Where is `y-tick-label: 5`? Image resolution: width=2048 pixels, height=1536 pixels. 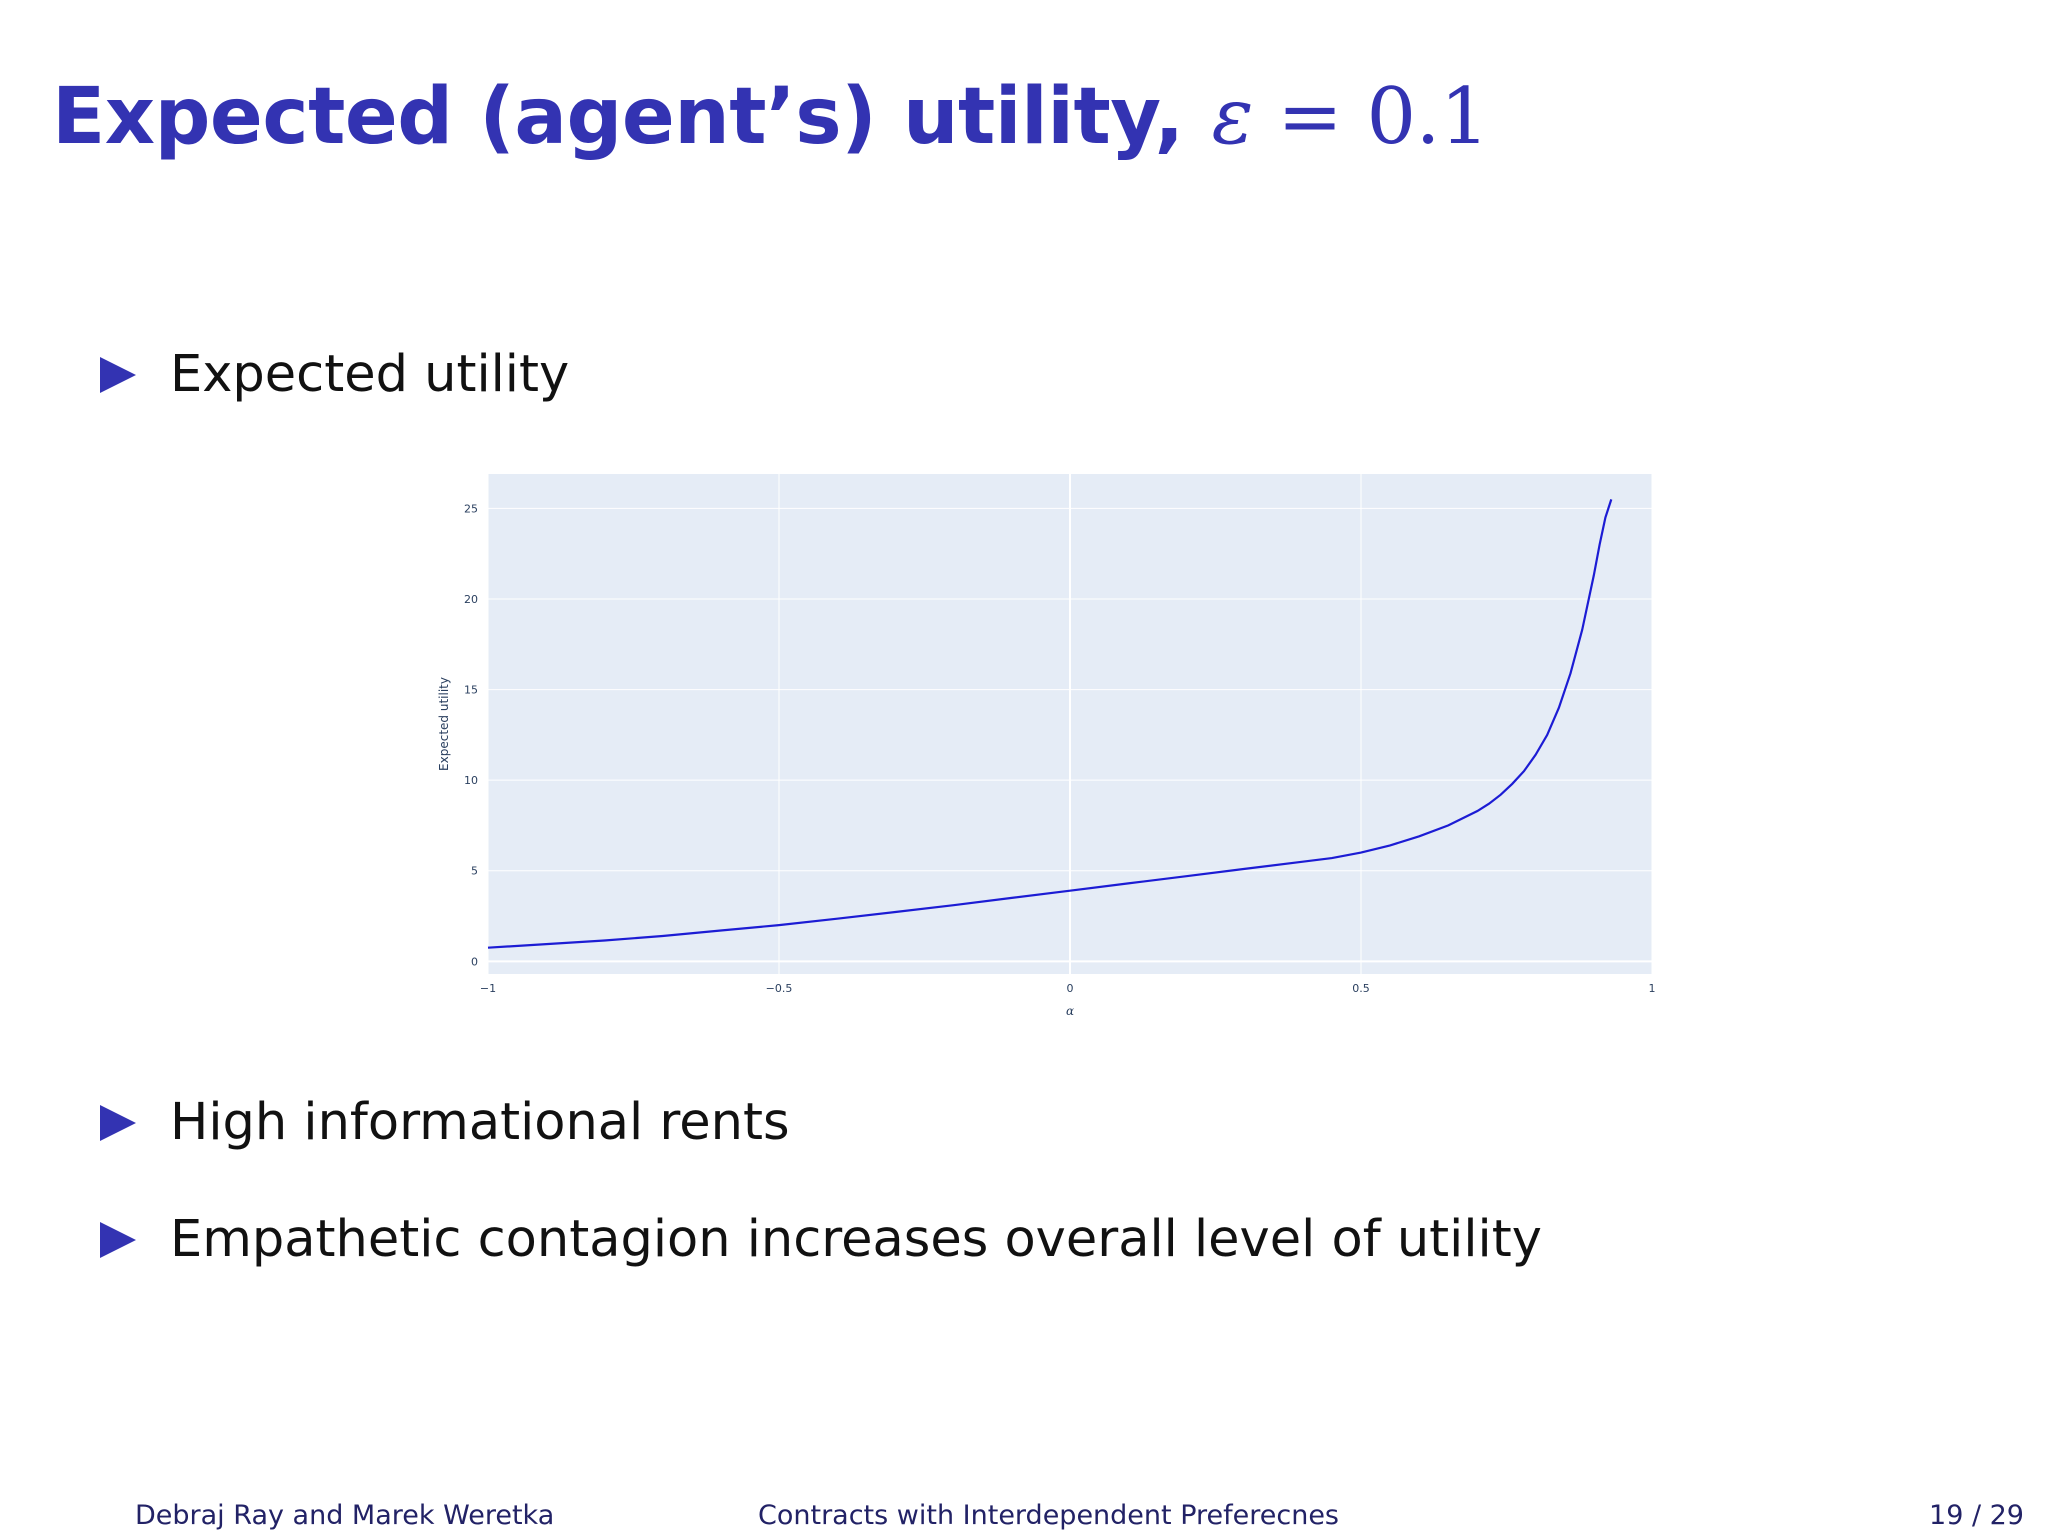
y-tick-label: 5 is located at coordinates (474, 871).